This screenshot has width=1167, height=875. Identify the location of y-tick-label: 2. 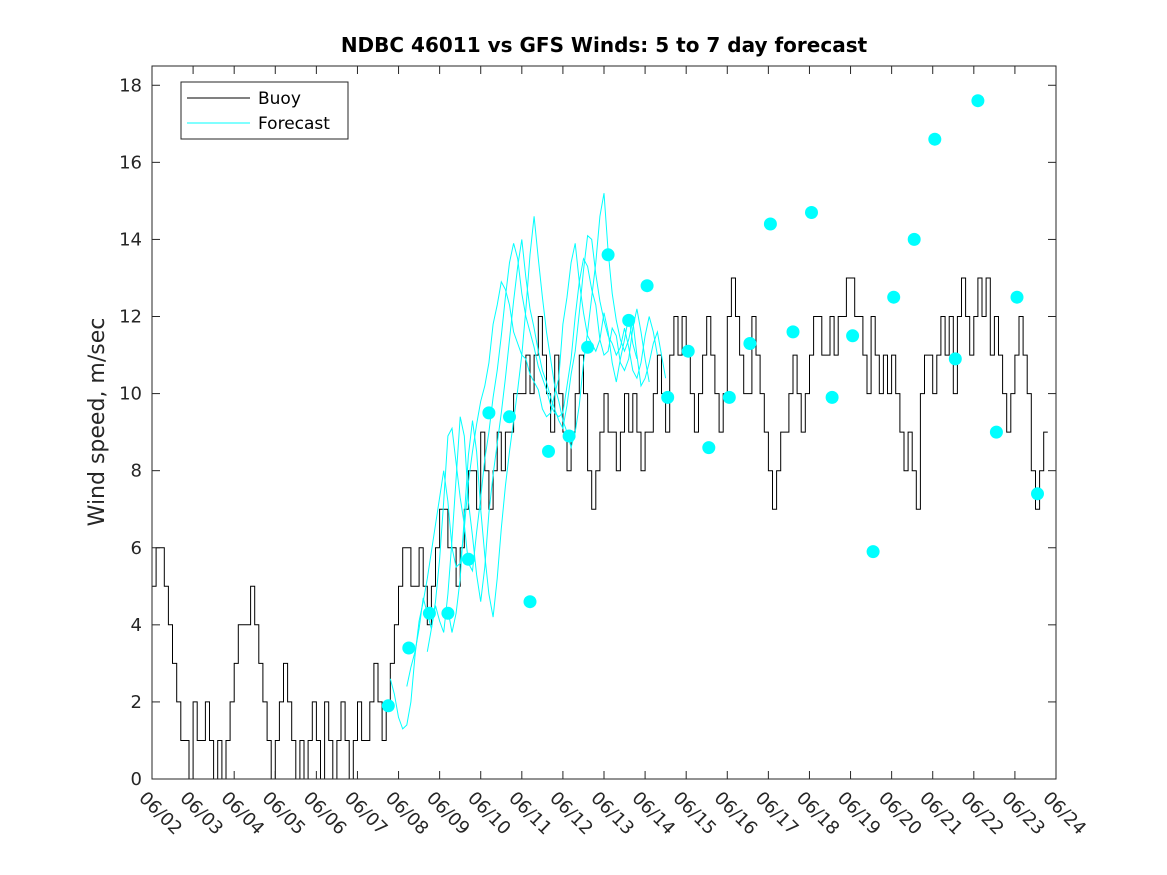
(136, 702).